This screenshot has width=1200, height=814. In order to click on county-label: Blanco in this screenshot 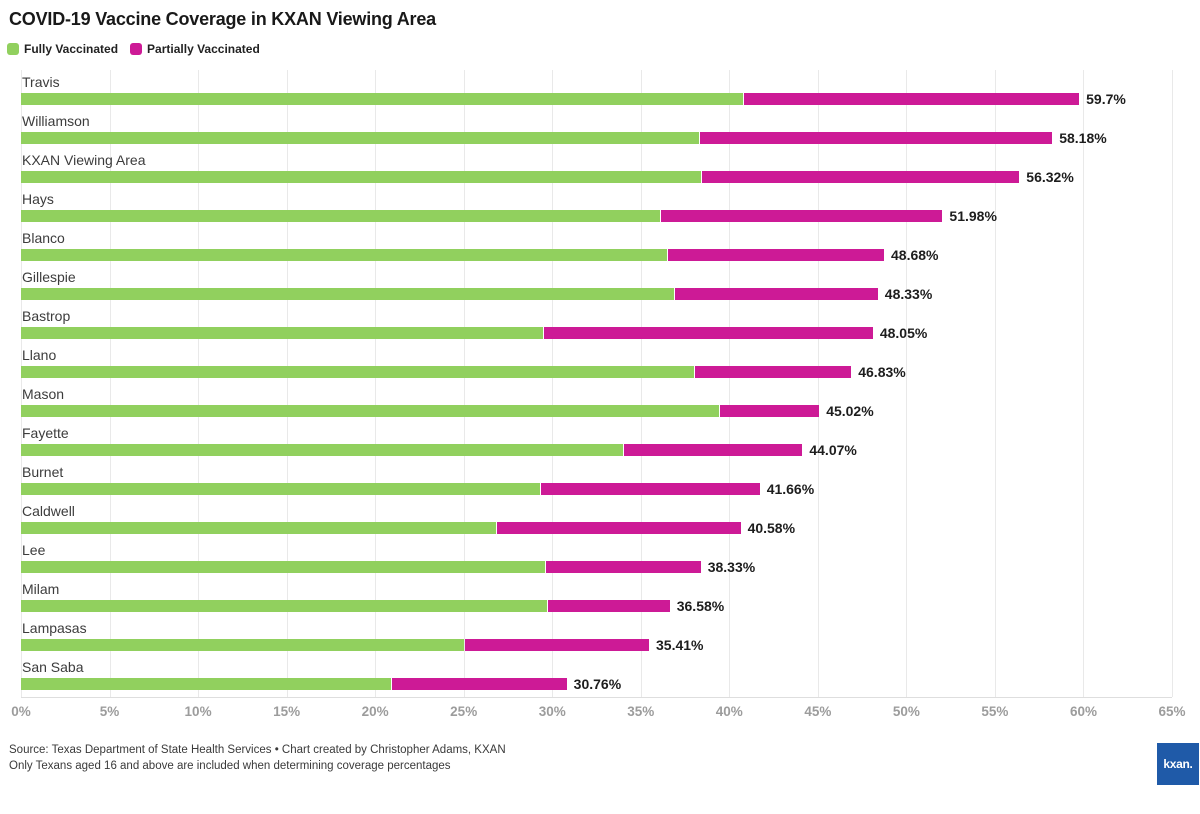, I will do `click(43, 238)`.